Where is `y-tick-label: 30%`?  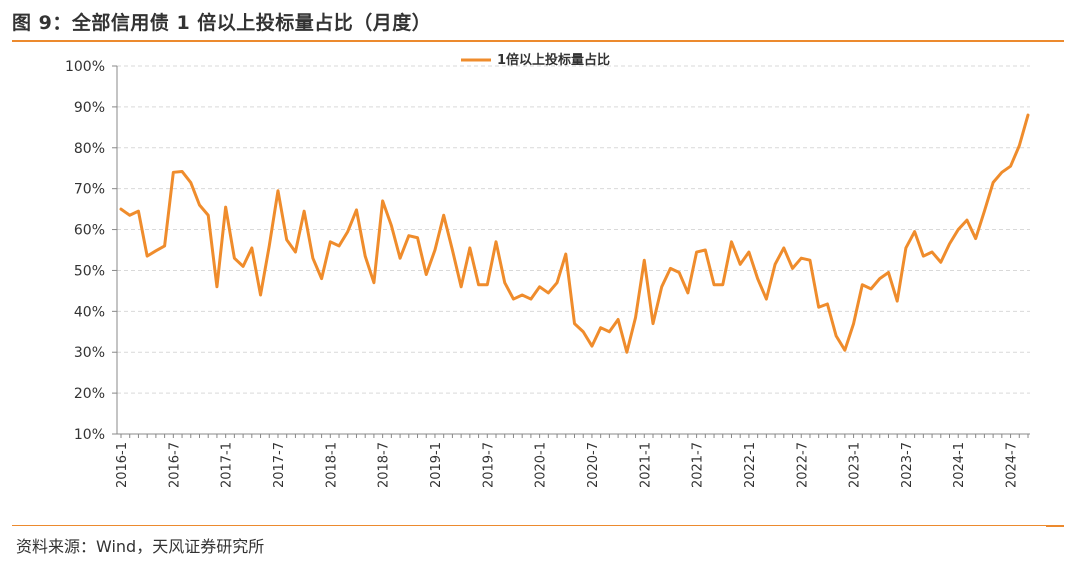 y-tick-label: 30% is located at coordinates (89, 353).